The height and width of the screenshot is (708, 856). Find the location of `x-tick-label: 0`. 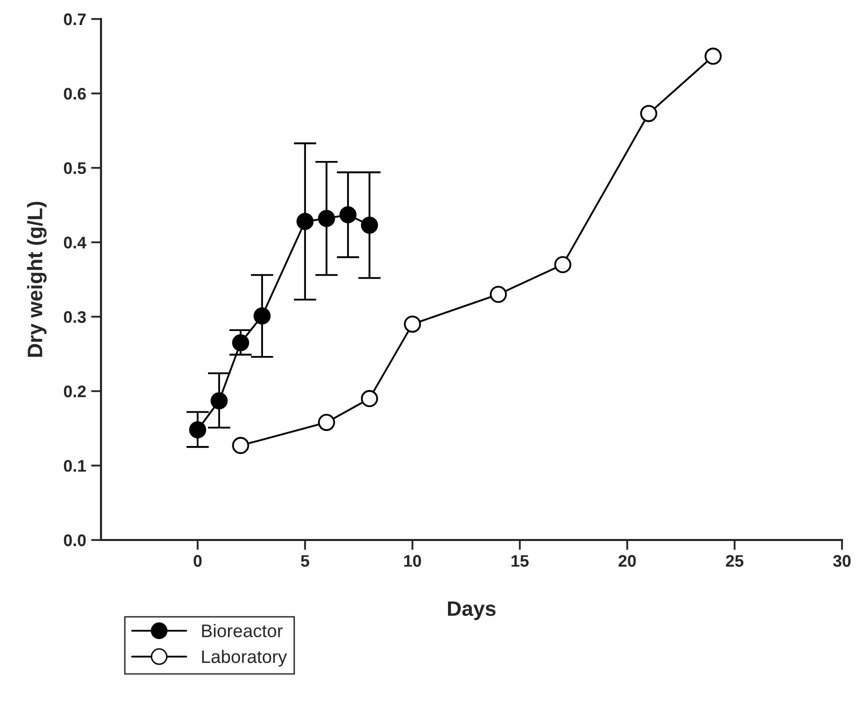

x-tick-label: 0 is located at coordinates (198, 561).